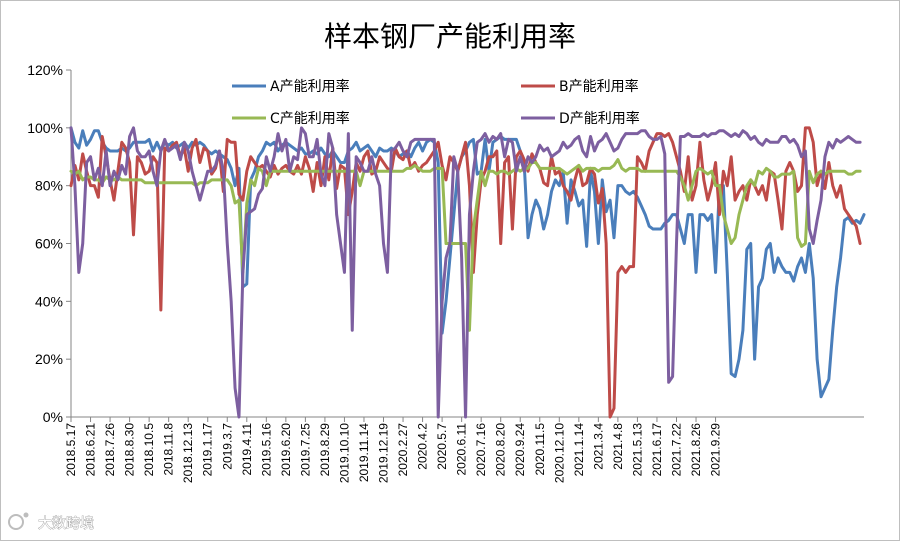 This screenshot has width=900, height=541. What do you see at coordinates (49, 244) in the screenshot?
I see `y-tick-label: 60%` at bounding box center [49, 244].